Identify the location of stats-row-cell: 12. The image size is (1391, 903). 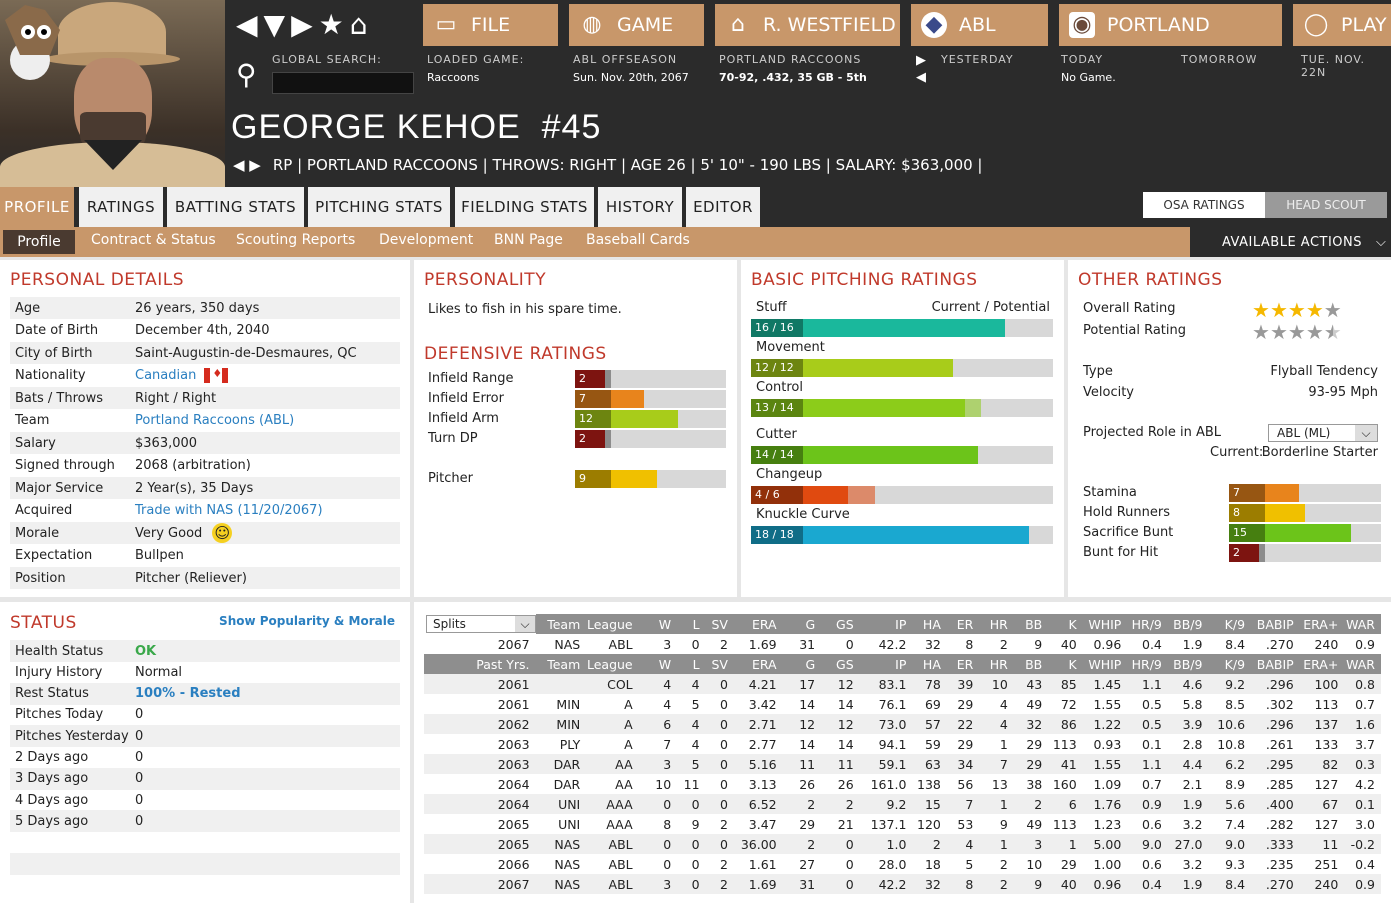
(802, 724).